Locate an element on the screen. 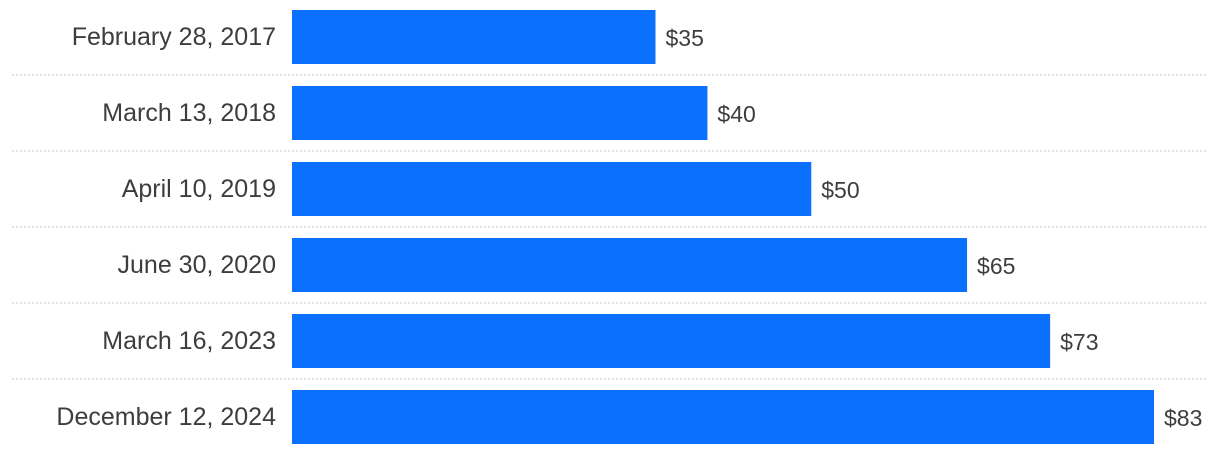 The height and width of the screenshot is (454, 1220). value-label: $35 is located at coordinates (684, 38).